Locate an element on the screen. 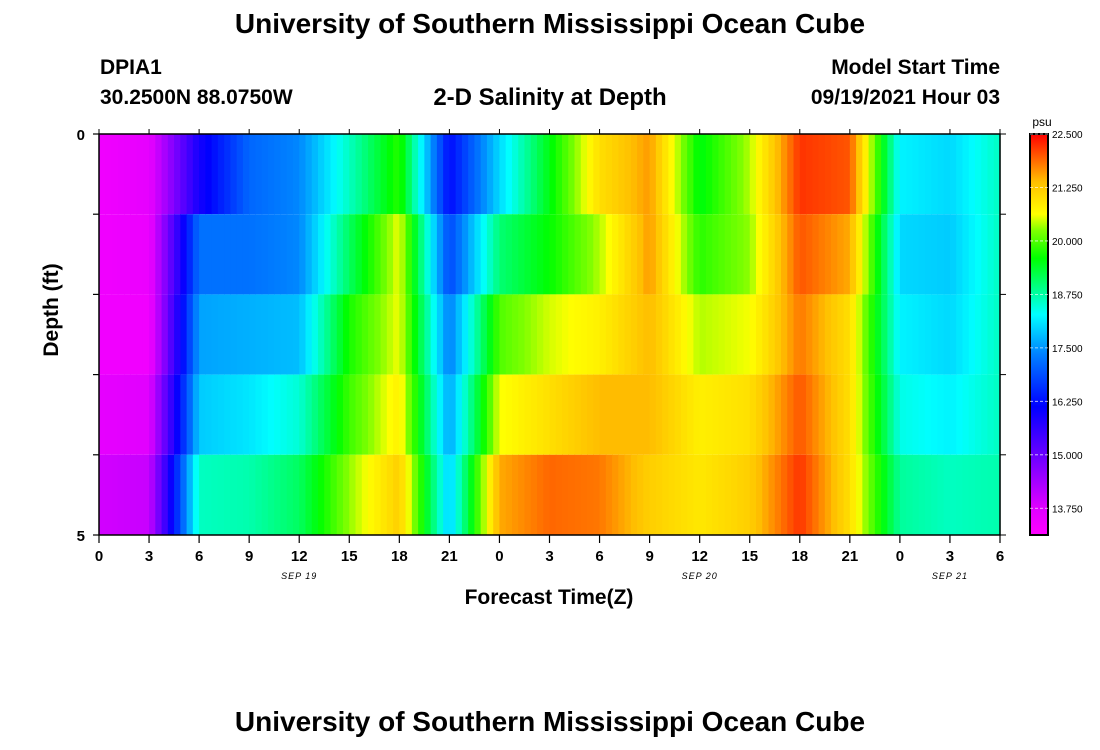  date-label: SEP 20 is located at coordinates (700, 576).